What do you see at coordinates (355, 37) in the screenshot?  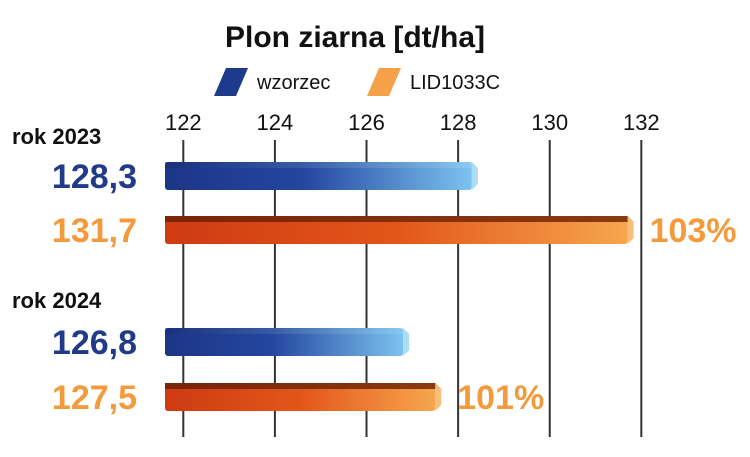 I see `chart-title: Plon ziarna [dt/ha]` at bounding box center [355, 37].